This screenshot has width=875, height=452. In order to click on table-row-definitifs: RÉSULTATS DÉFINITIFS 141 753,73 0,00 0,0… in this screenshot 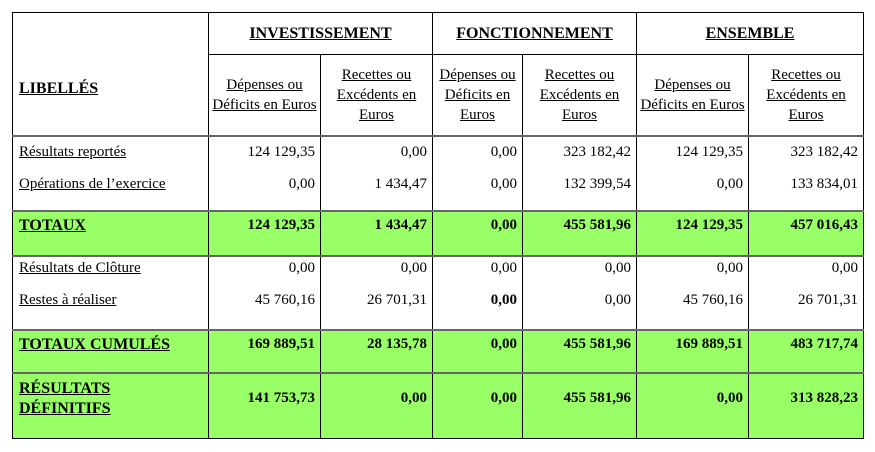, I will do `click(438, 405)`.